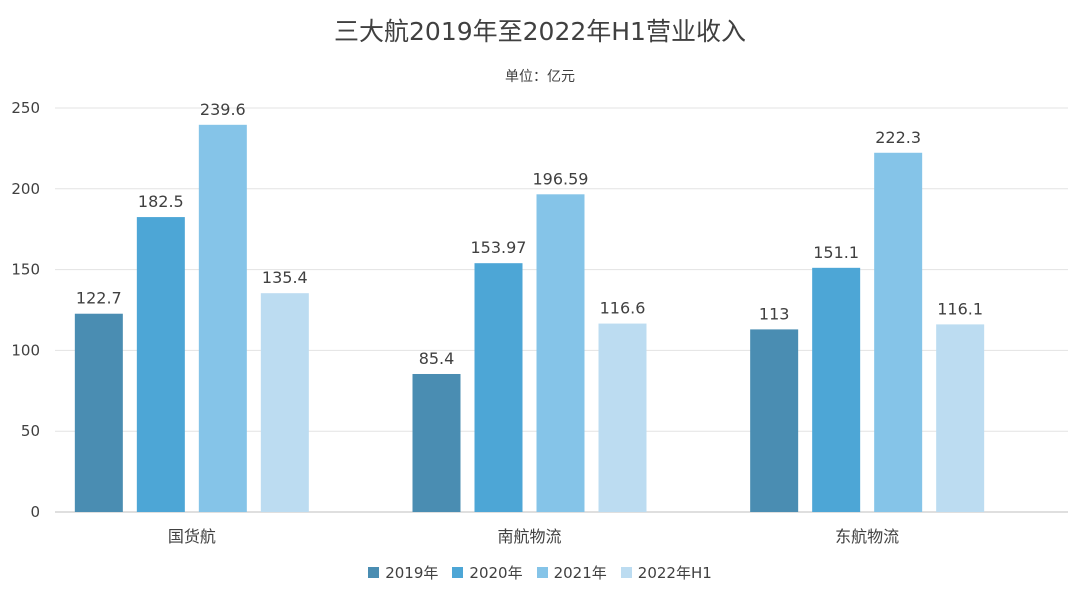 Image resolution: width=1080 pixels, height=608 pixels. I want to click on legend-label: 2021年, so click(580, 573).